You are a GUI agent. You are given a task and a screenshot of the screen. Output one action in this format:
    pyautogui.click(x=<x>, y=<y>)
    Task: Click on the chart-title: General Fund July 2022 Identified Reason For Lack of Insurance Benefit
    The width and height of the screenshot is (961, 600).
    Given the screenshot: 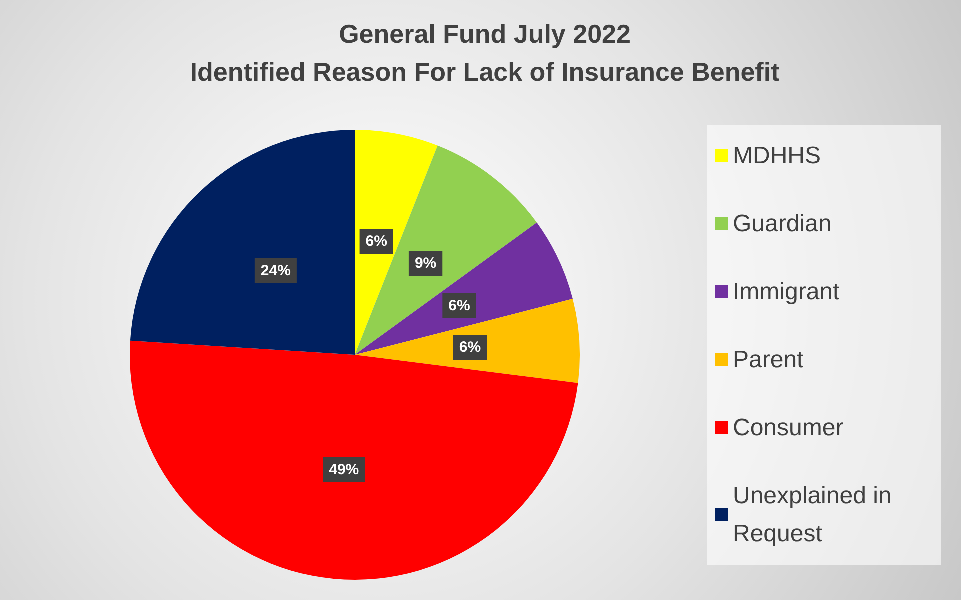 What is the action you would take?
    pyautogui.click(x=485, y=53)
    